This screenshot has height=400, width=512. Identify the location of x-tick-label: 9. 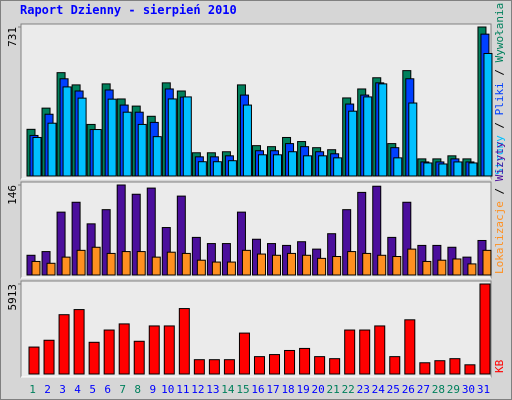
(152, 389).